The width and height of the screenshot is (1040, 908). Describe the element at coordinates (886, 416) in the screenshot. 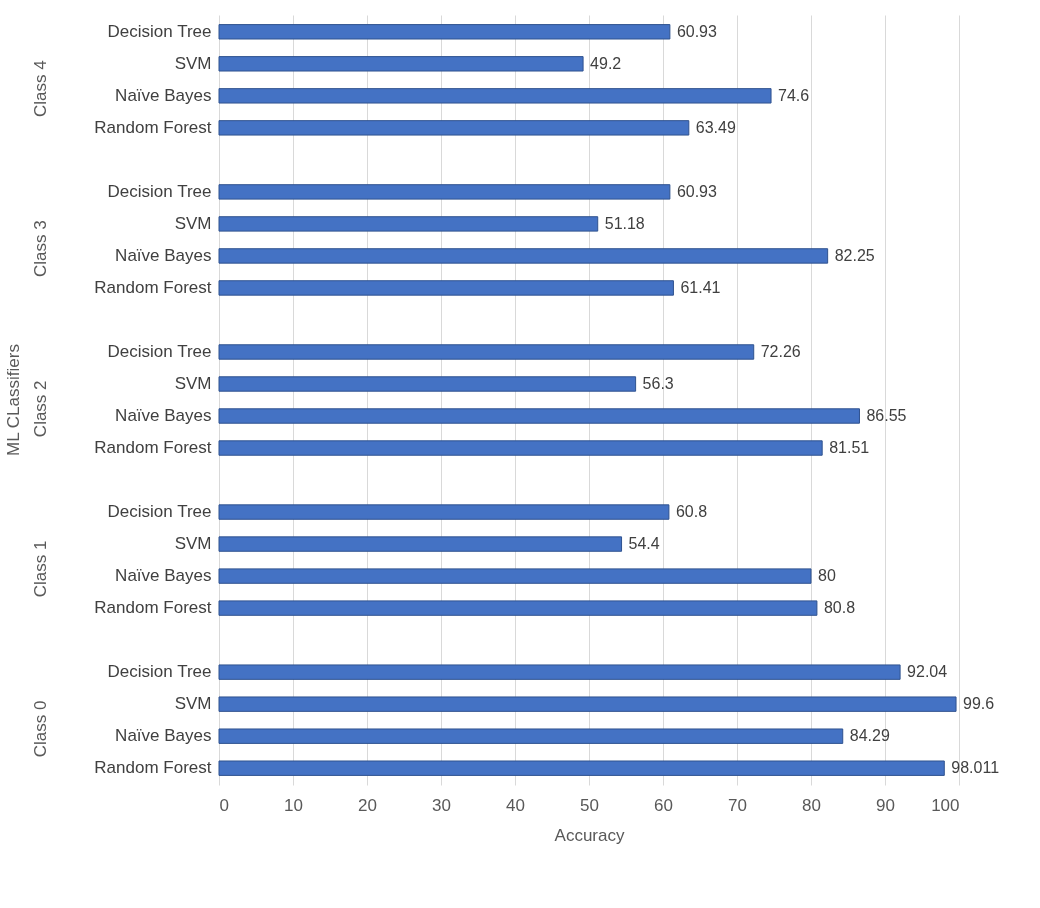

I see `data-label: 86.55` at that location.